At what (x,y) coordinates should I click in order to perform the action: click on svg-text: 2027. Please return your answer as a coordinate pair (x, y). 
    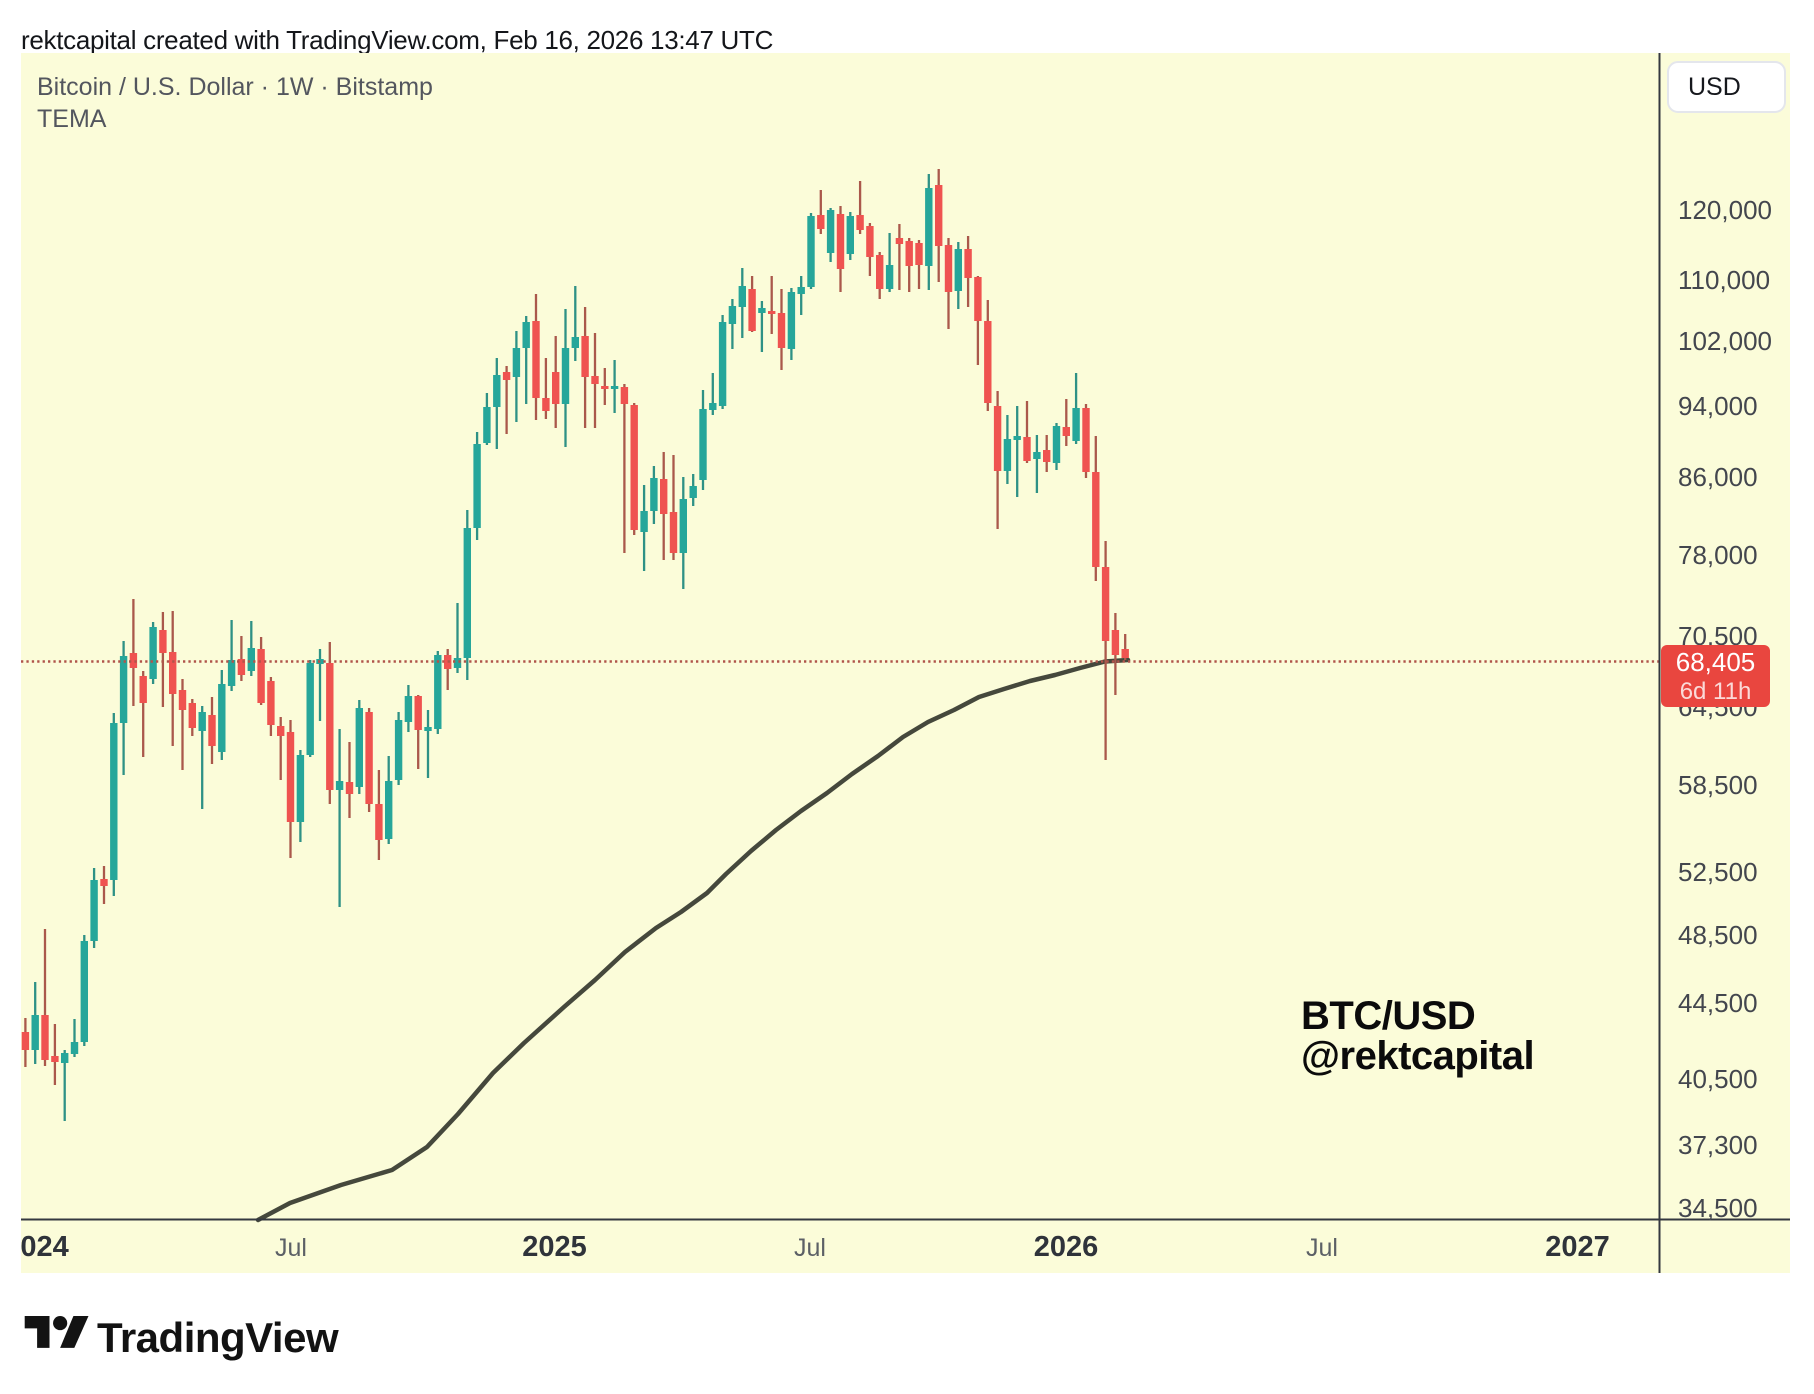
    Looking at the image, I should click on (1577, 1247).